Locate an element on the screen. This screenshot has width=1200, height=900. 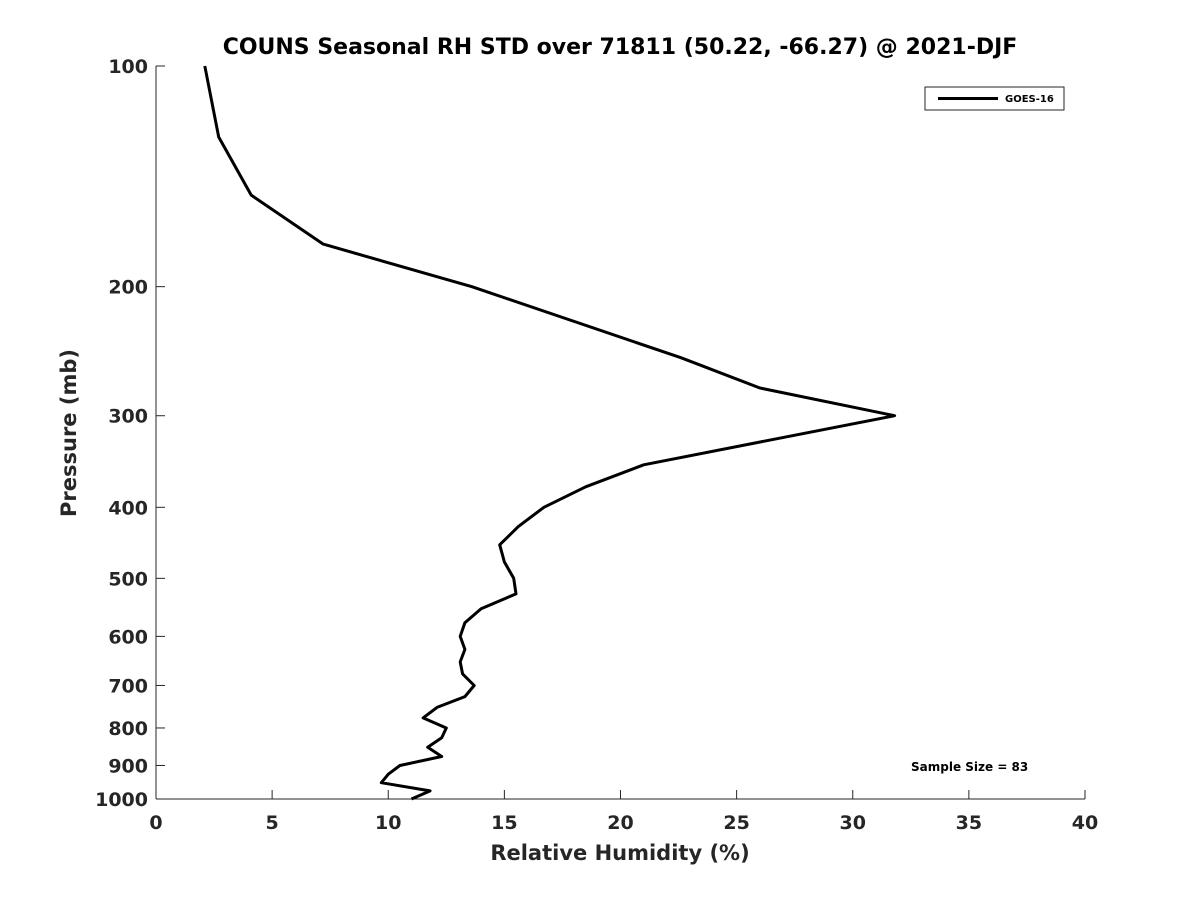
y-tick-label: 1000 is located at coordinates (121, 800).